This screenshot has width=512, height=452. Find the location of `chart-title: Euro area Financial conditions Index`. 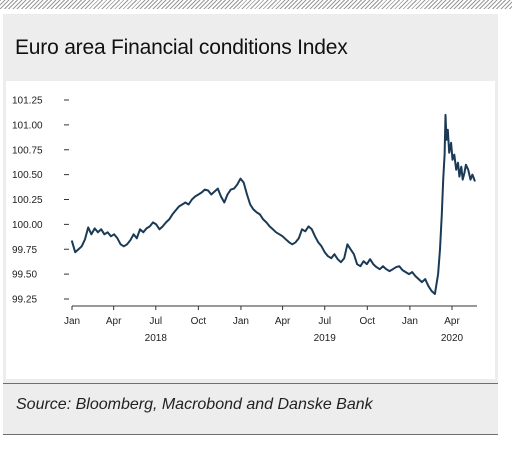

chart-title: Euro area Financial conditions Index is located at coordinates (181, 47).